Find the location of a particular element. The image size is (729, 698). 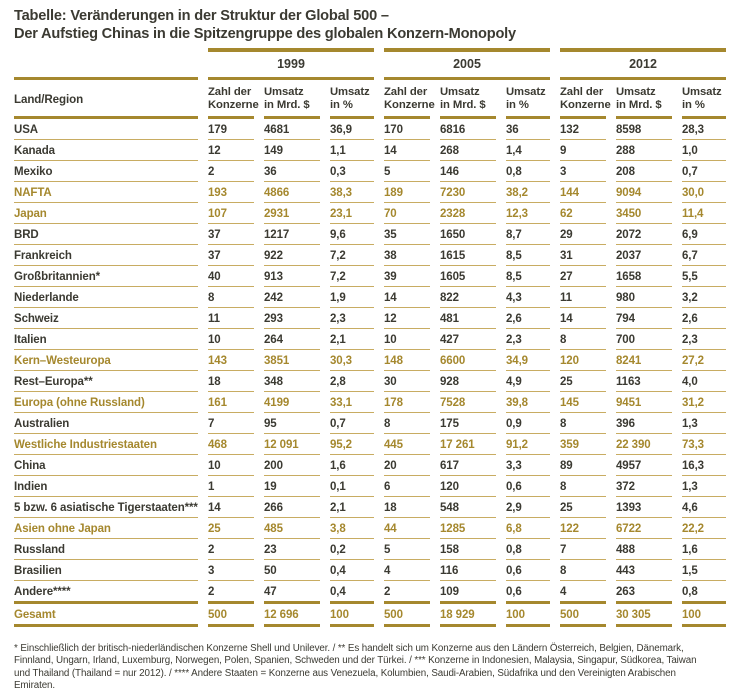

row-label: Europa (ohne Russland) is located at coordinates (106, 402).